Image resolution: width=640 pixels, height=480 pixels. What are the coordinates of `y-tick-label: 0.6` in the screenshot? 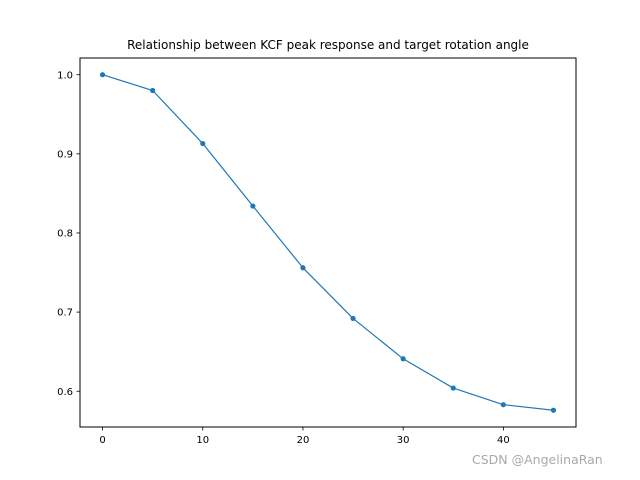 It's located at (65, 392).